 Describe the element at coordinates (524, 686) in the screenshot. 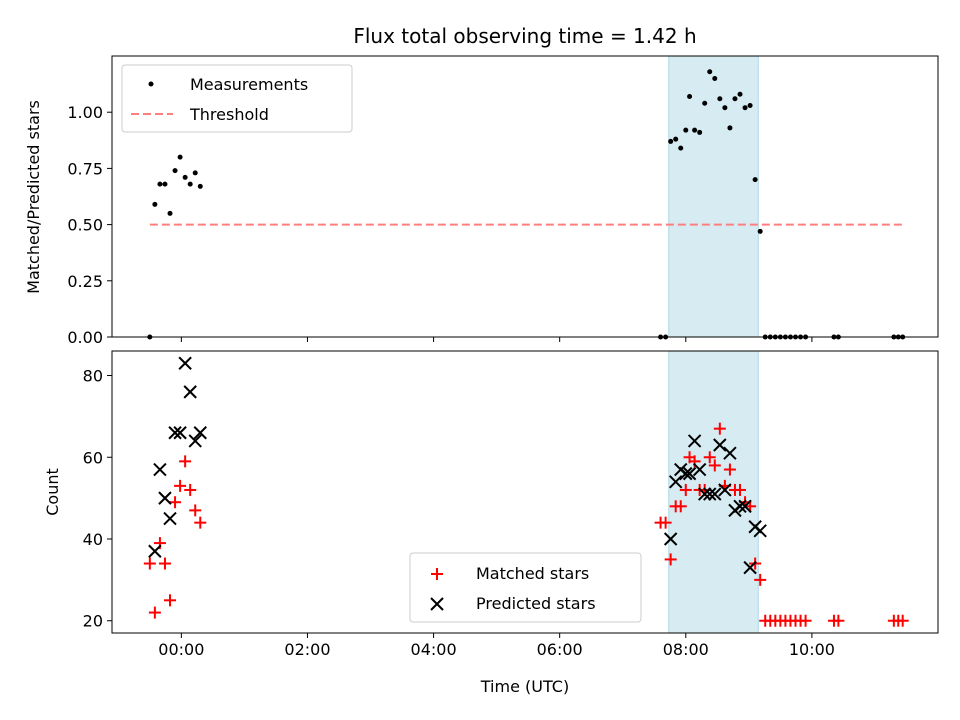

I see `x-axis-label: Time (UTC)` at that location.